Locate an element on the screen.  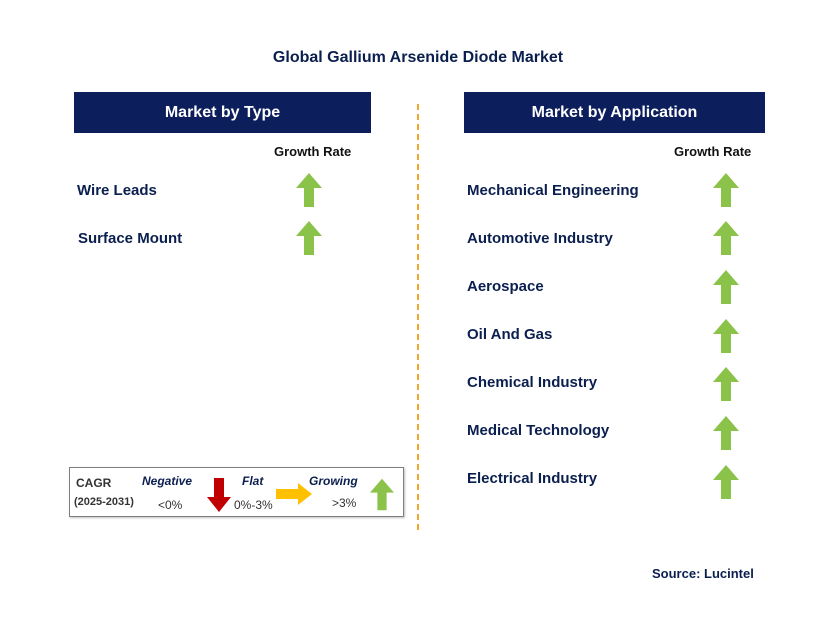
legend-period: (2025-2031) is located at coordinates (104, 502).